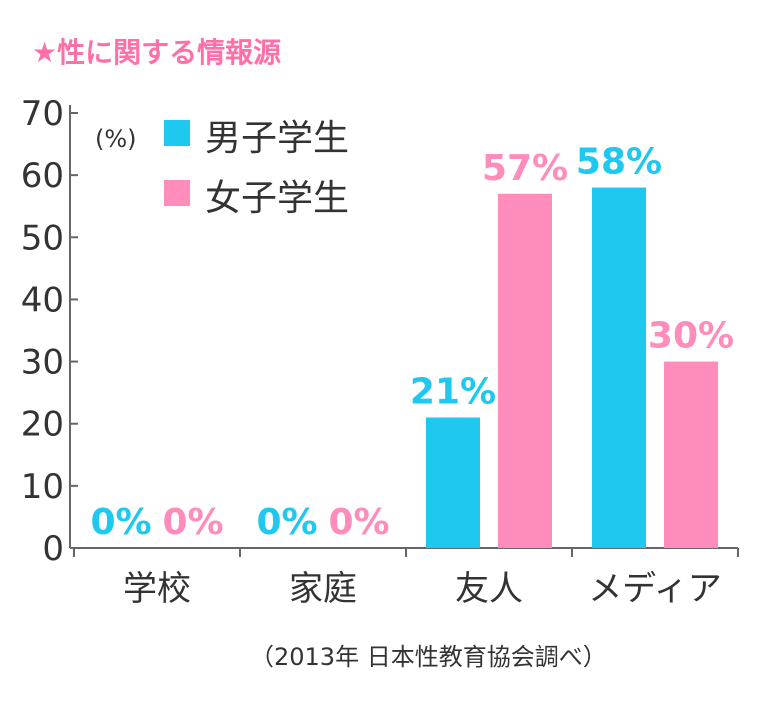 The height and width of the screenshot is (706, 767). I want to click on category-label-2: 友人, so click(489, 589).